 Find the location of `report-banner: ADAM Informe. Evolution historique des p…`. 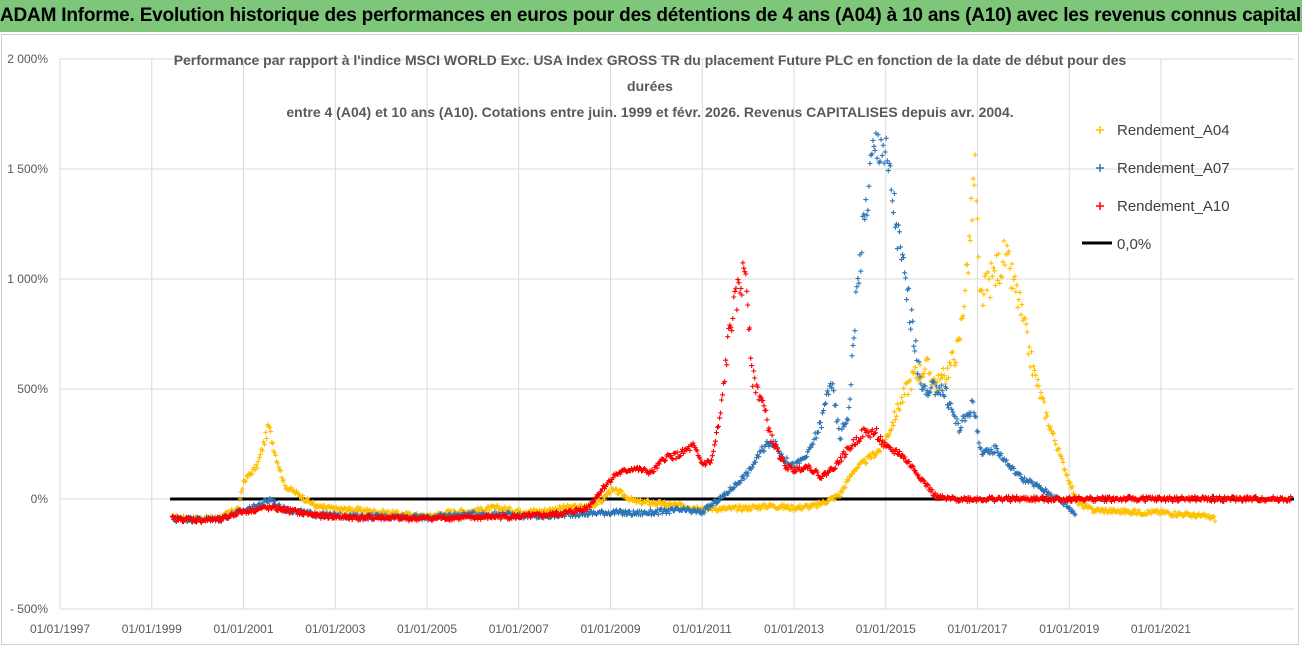

report-banner: ADAM Informe. Evolution historique des p… is located at coordinates (651, 16).